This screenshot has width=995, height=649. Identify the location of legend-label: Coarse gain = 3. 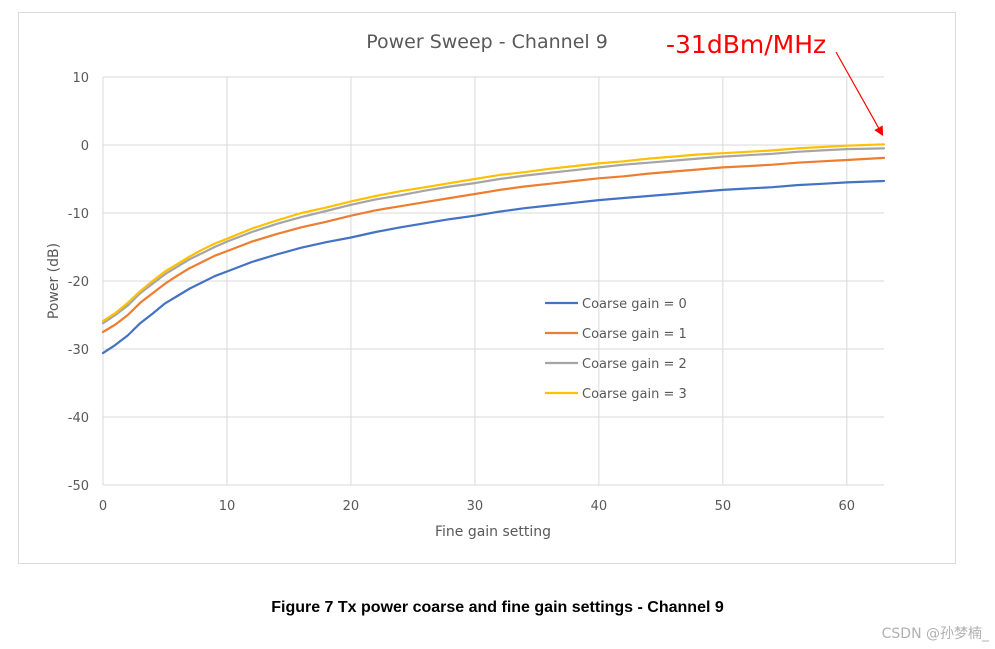
(634, 394).